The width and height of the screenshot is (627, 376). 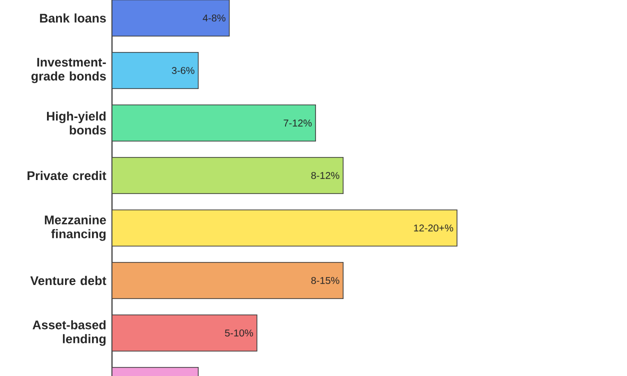 I want to click on annotation: 12-20+%, so click(x=434, y=228).